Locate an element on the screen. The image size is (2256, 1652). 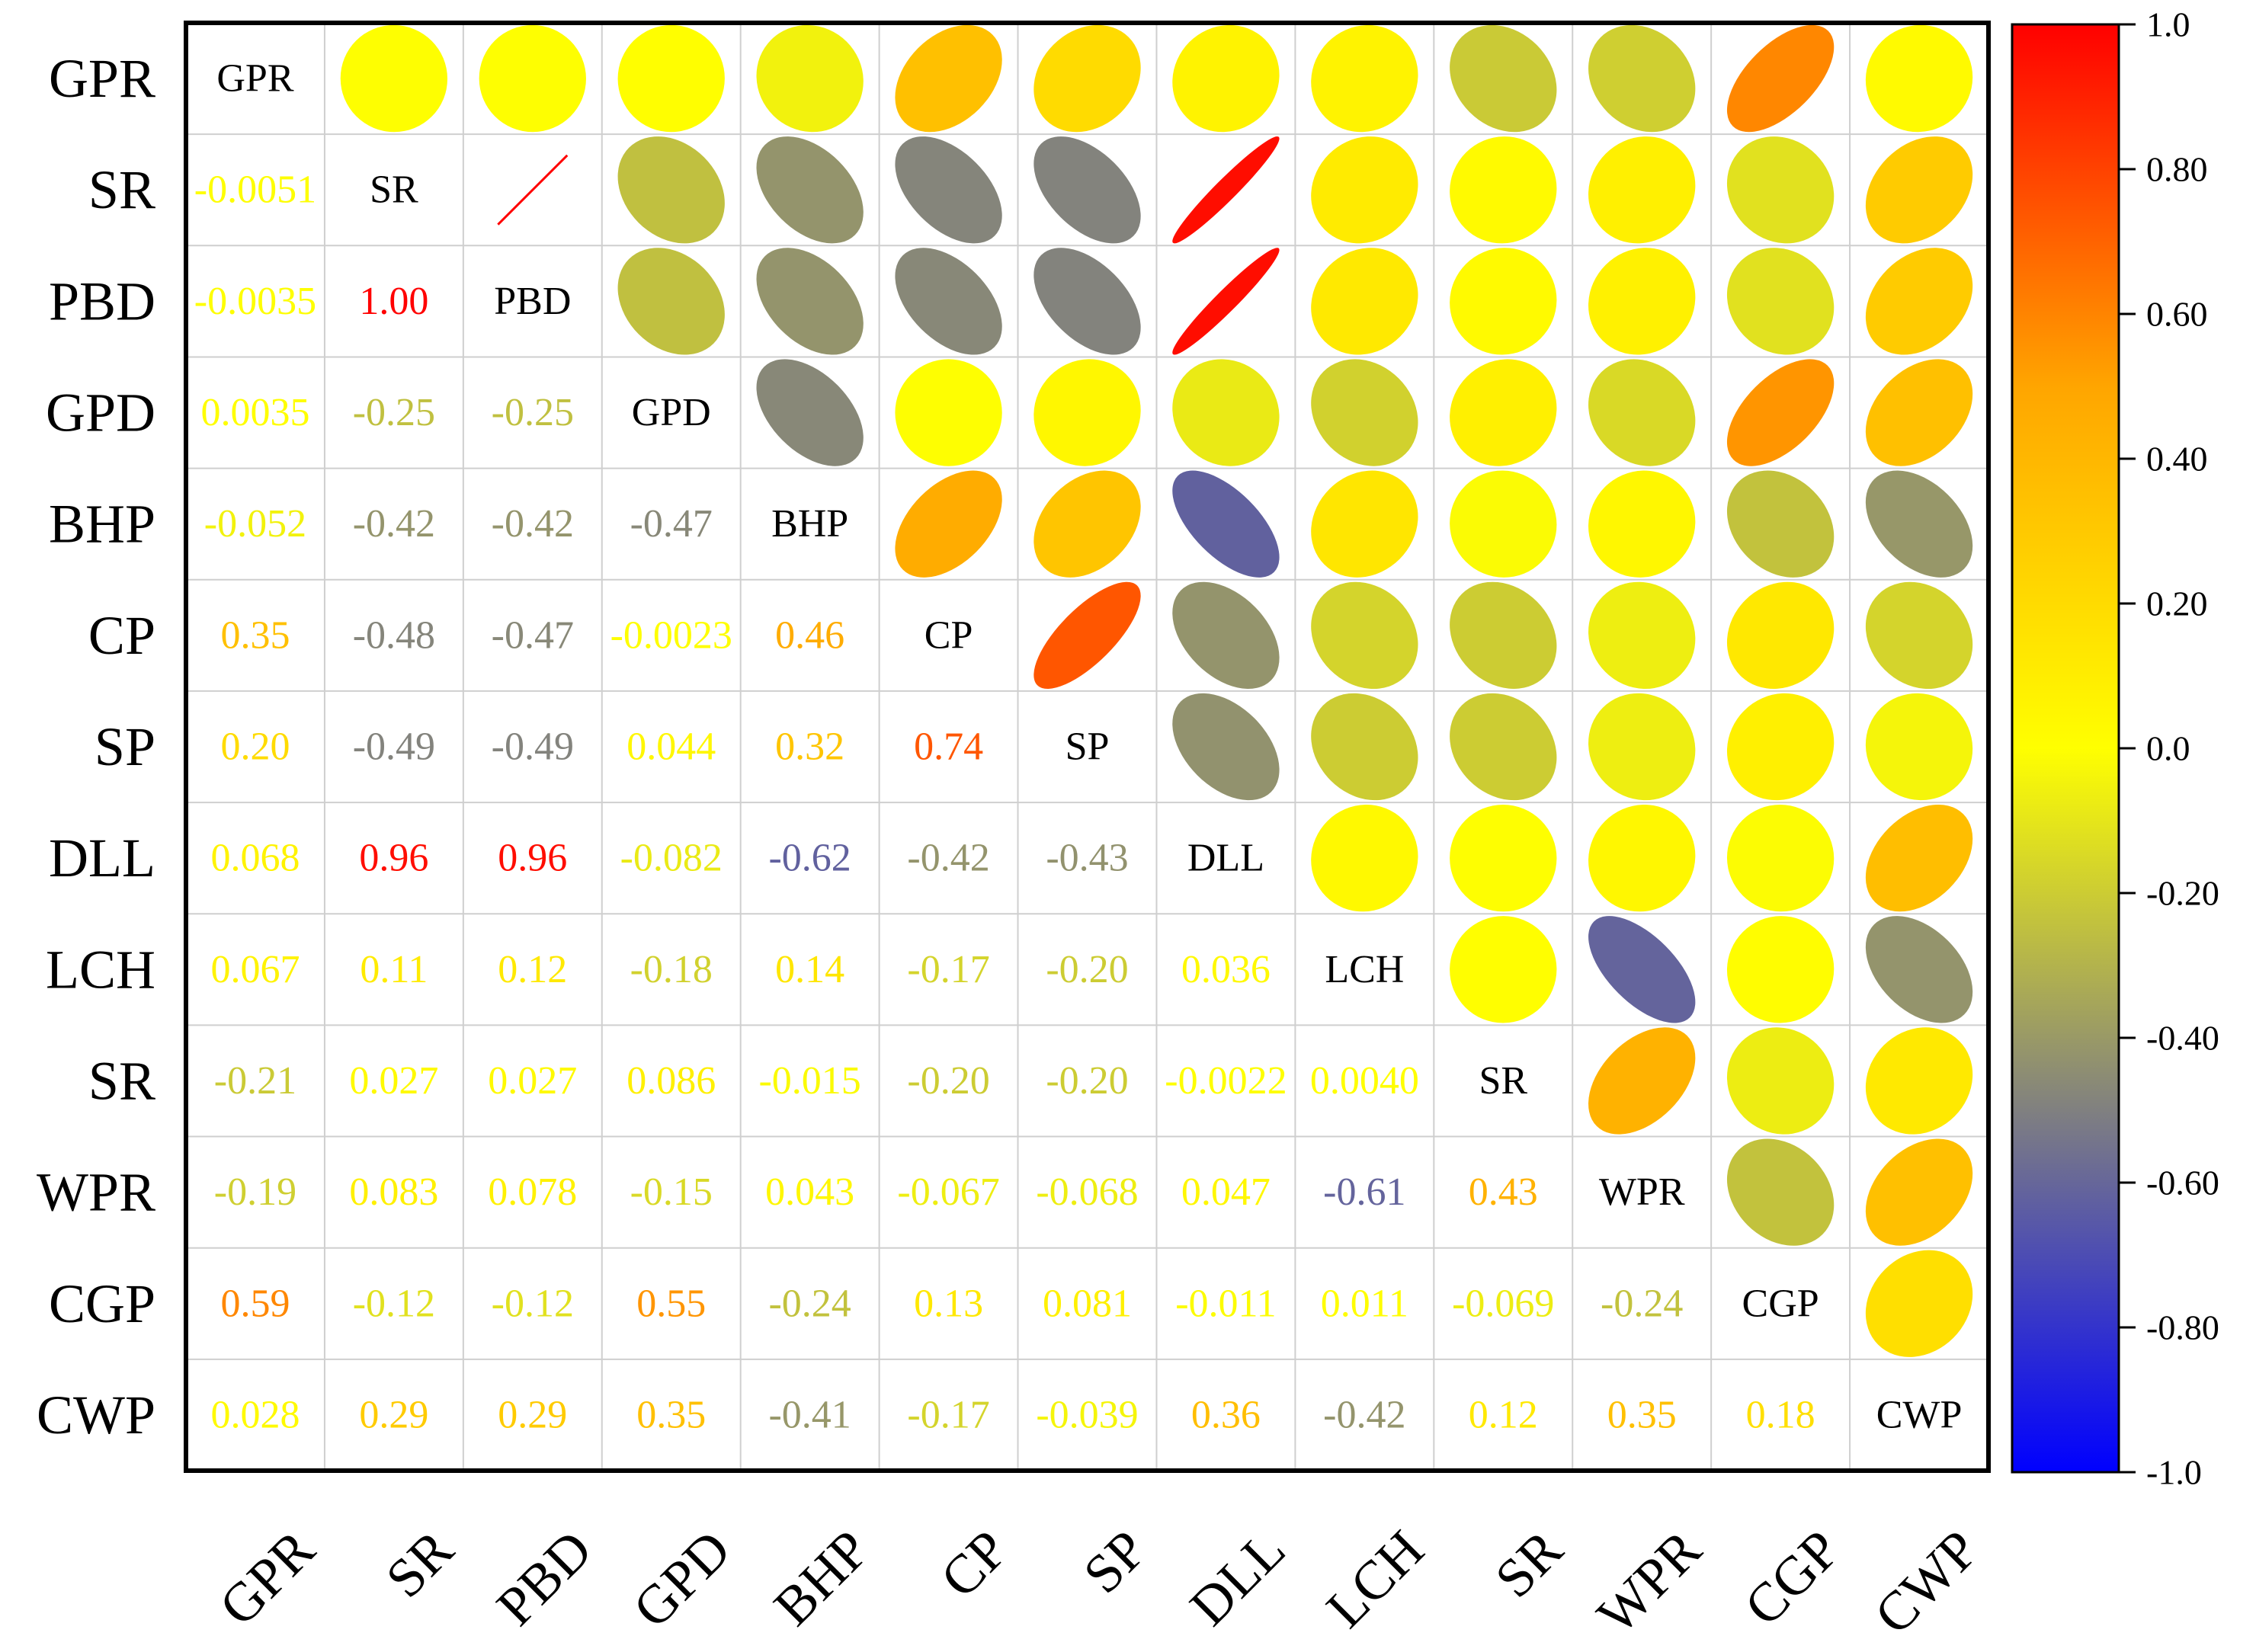
colorbar-tick-label: 0.20 is located at coordinates (2177, 603).